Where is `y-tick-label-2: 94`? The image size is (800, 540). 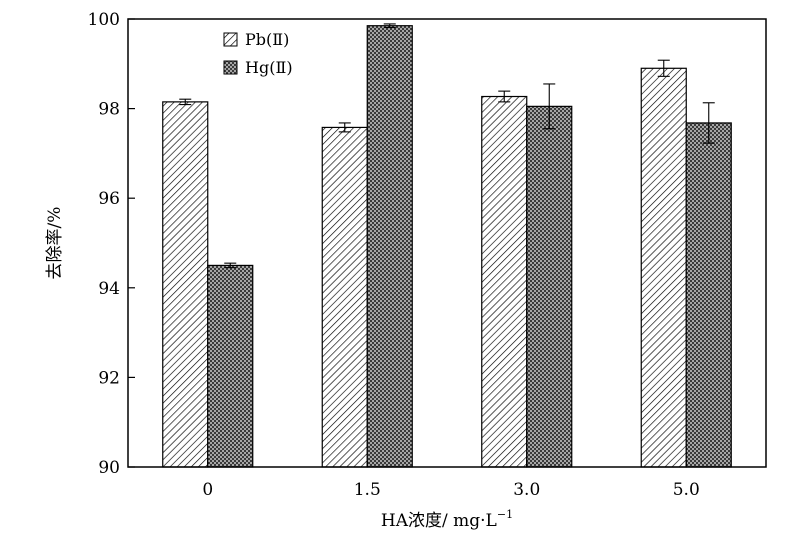
y-tick-label-2: 94 is located at coordinates (109, 289).